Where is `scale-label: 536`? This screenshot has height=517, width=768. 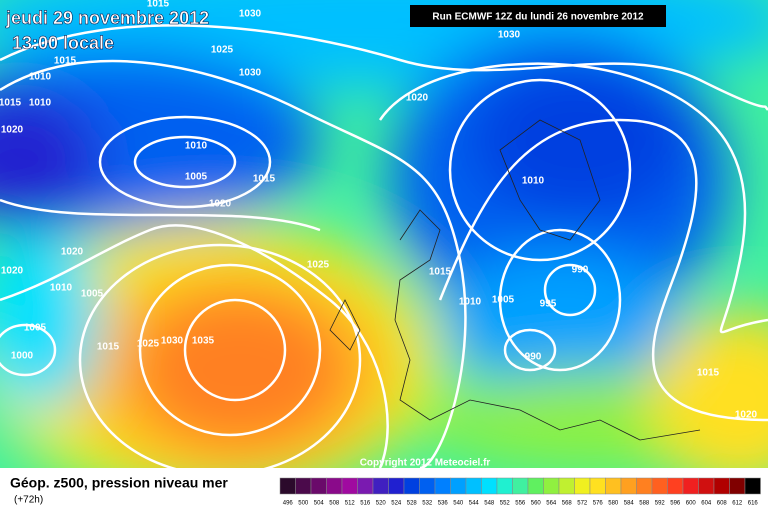
scale-label: 536 is located at coordinates (443, 504).